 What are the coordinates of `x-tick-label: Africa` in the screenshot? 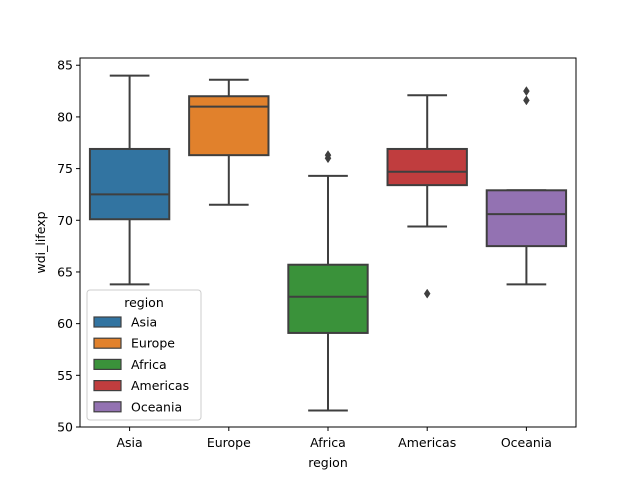 It's located at (328, 442).